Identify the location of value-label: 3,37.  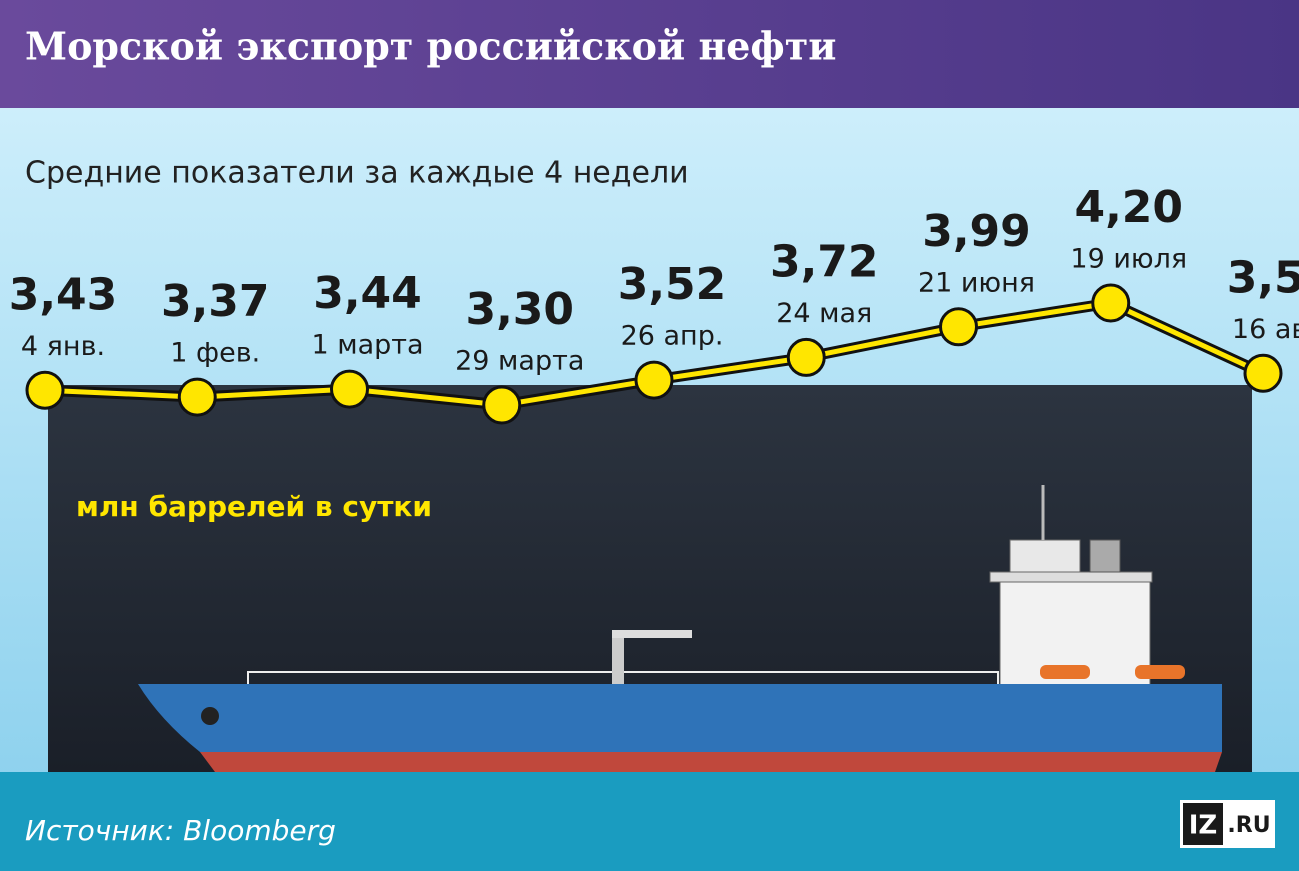
(215, 301).